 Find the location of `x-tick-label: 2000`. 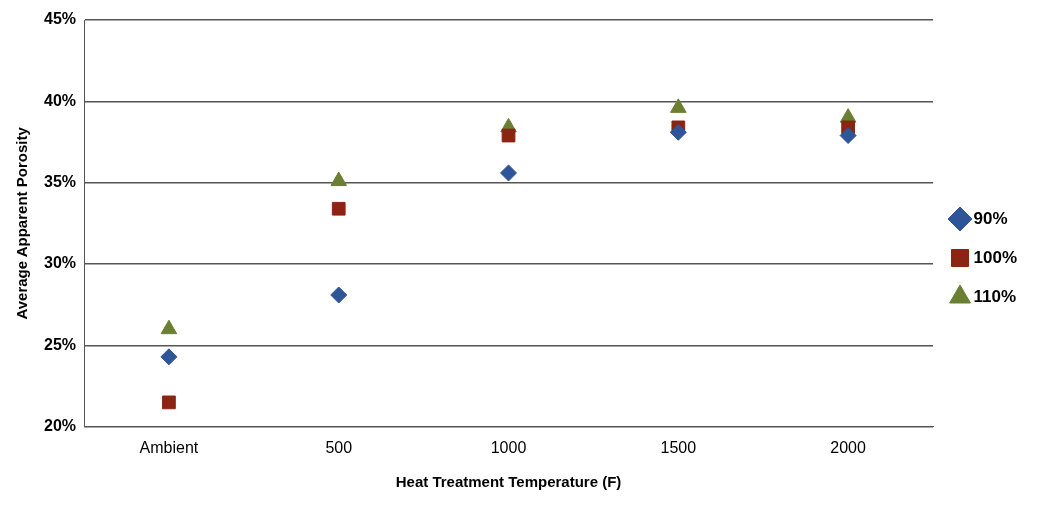

x-tick-label: 2000 is located at coordinates (848, 447).